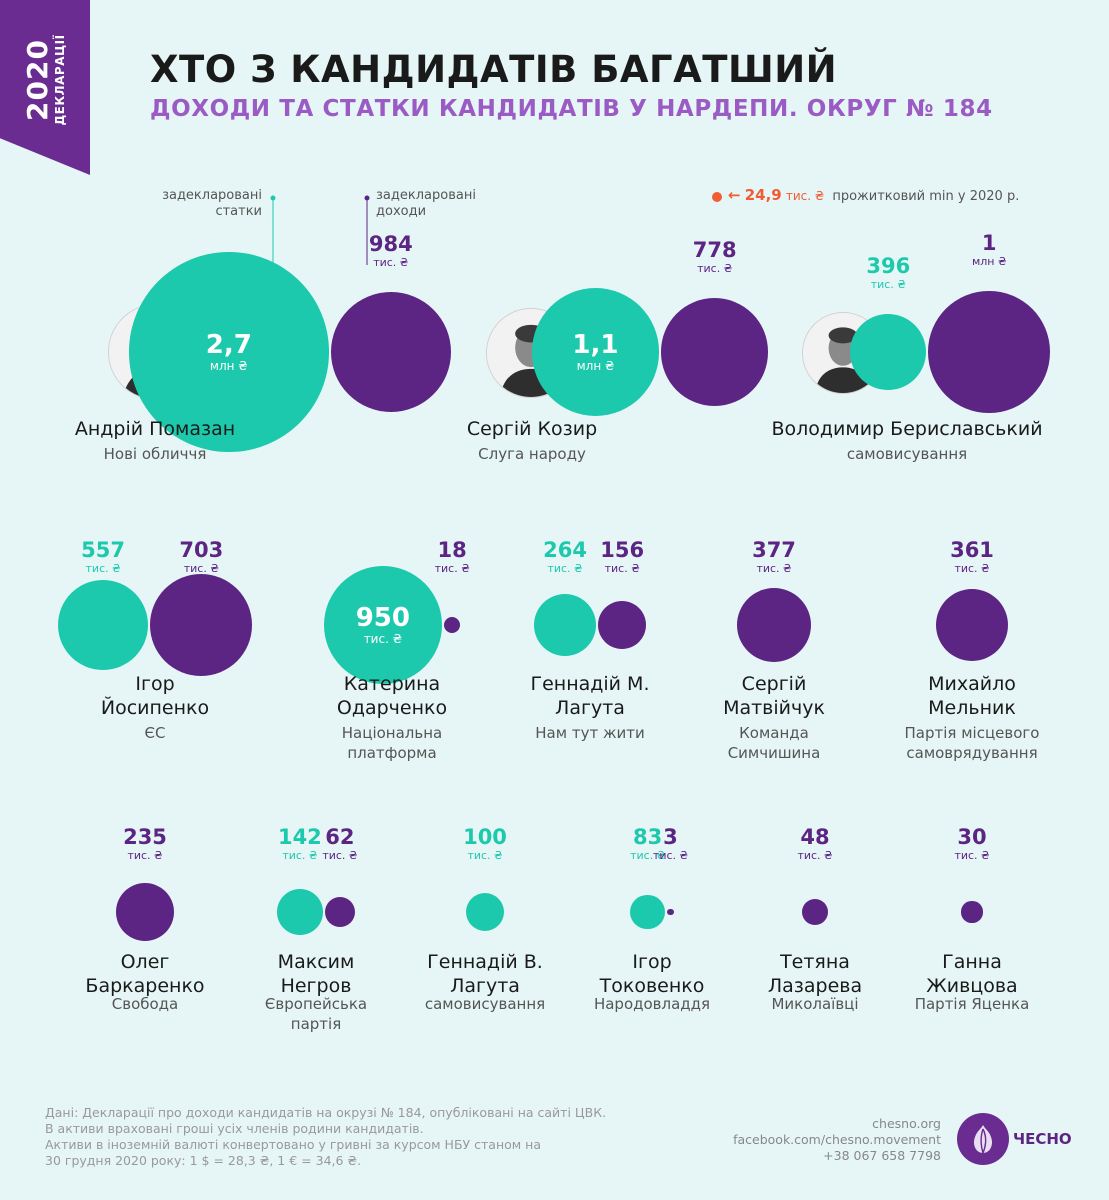 The width and height of the screenshot is (1109, 1200). I want to click on candidate-name-line: Геннадій М., so click(590, 684).